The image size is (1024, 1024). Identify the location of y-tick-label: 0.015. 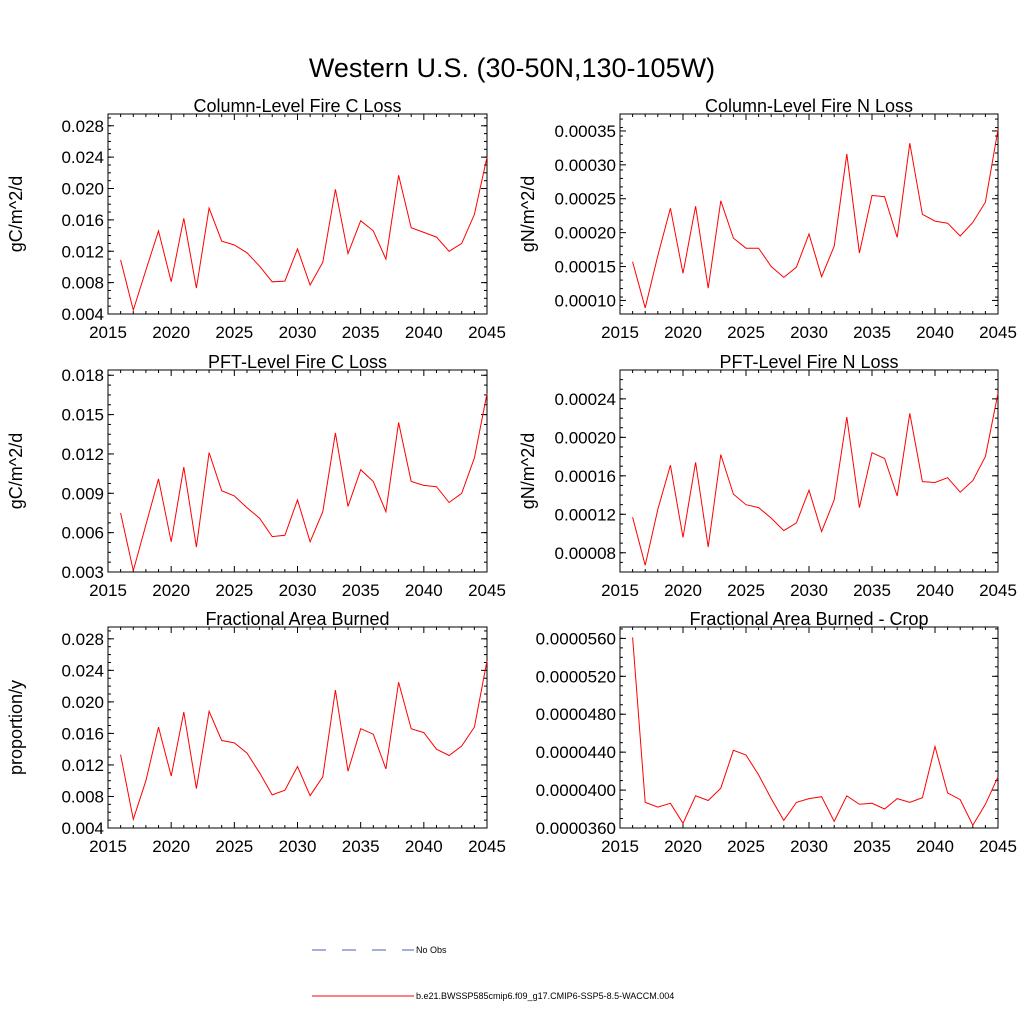
(82, 415).